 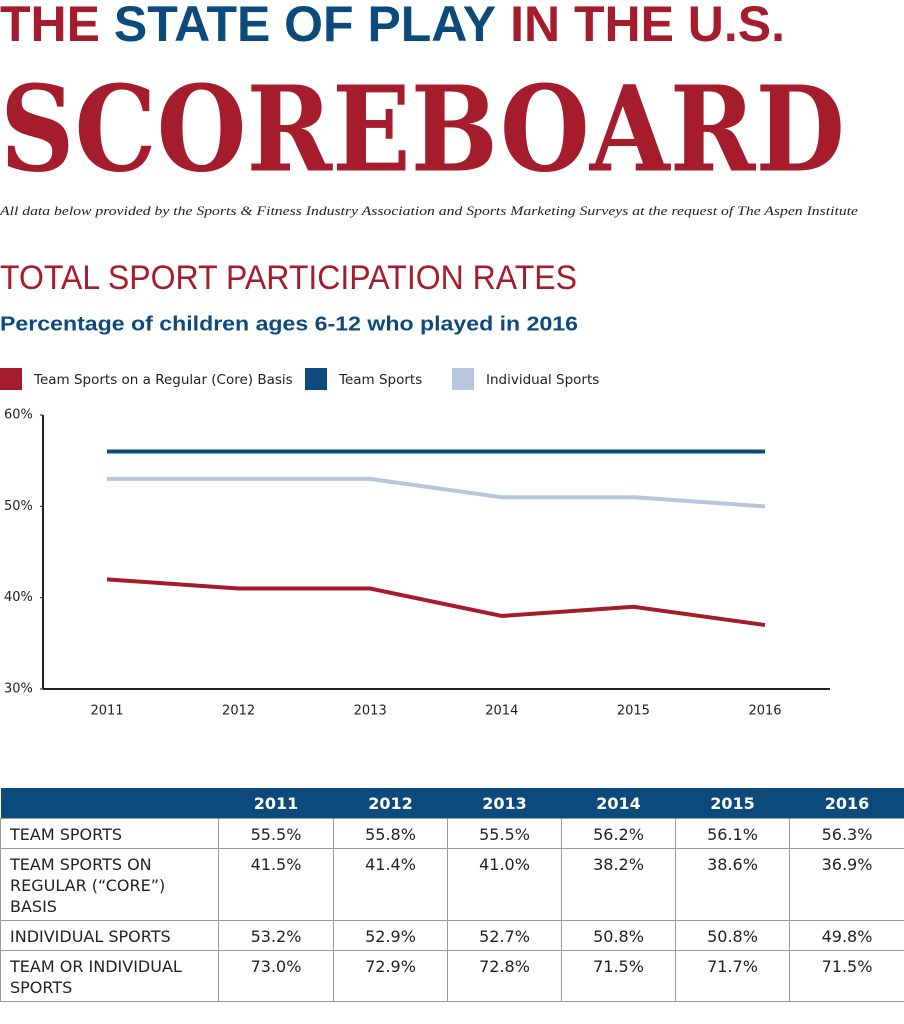 What do you see at coordinates (504, 803) in the screenshot?
I see `header-cell: 2013` at bounding box center [504, 803].